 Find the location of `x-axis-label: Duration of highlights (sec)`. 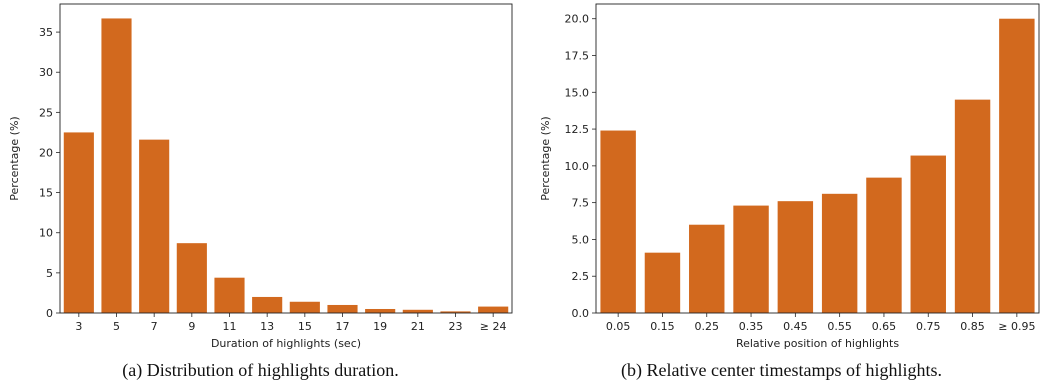

x-axis-label: Duration of highlights (sec) is located at coordinates (286, 343).